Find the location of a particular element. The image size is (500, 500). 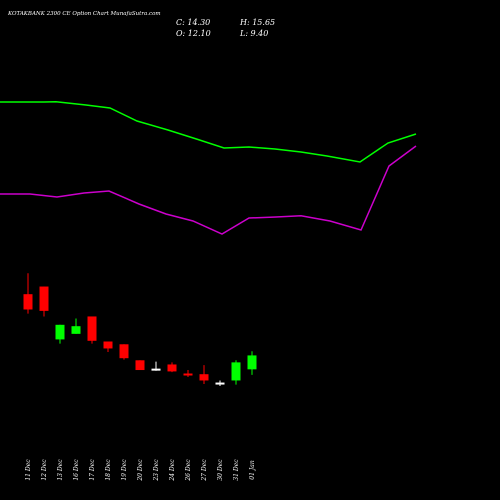

x-tick-label: 13 Dec is located at coordinates (60, 470).